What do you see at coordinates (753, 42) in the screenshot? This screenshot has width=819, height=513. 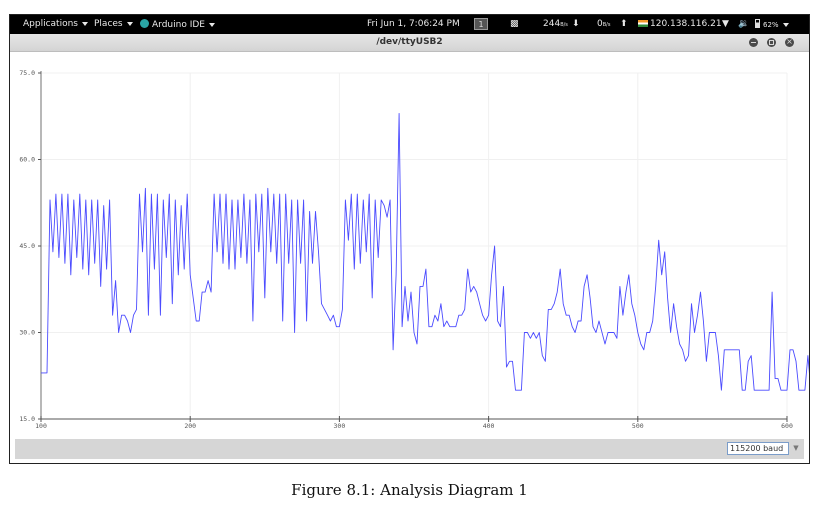 I see `minimize-button` at bounding box center [753, 42].